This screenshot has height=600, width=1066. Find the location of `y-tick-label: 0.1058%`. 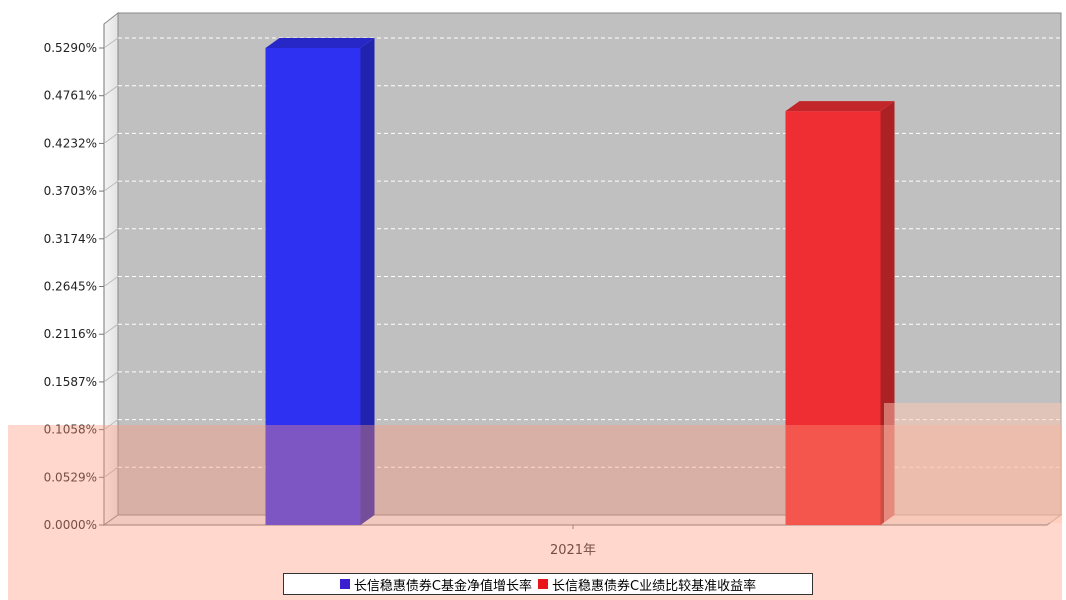

y-tick-label: 0.1058% is located at coordinates (70, 430).